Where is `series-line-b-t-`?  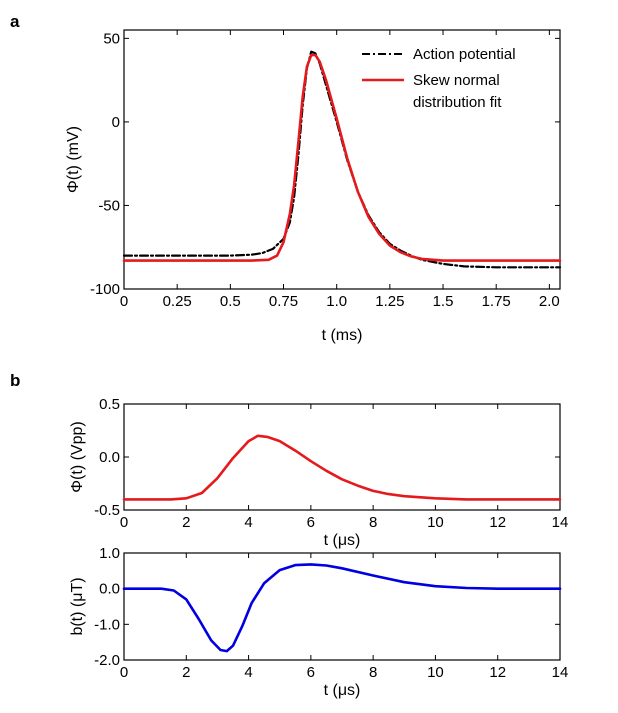 series-line-b-t- is located at coordinates (342, 608).